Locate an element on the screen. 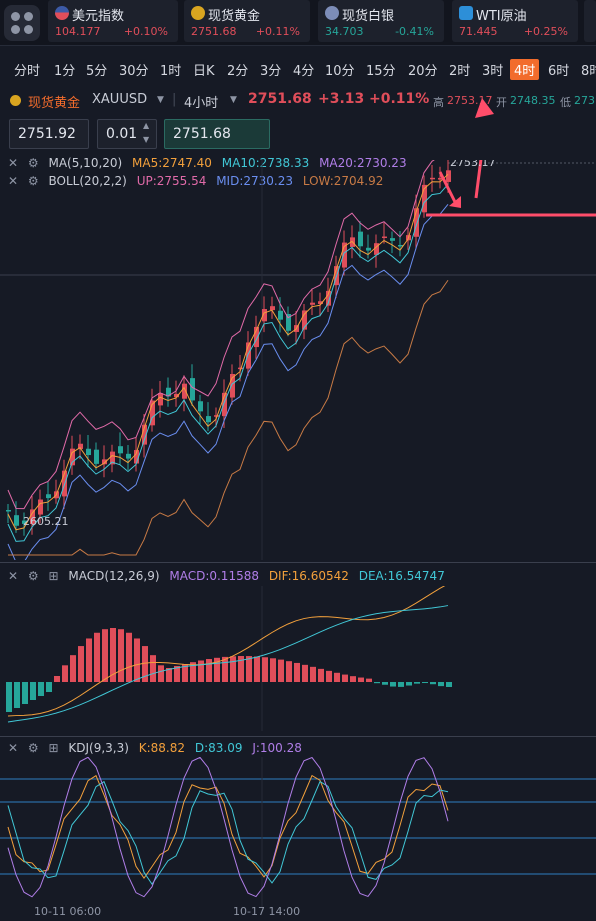 The height and width of the screenshot is (921, 596). ticker-usd-index: 美元指数 104.177 +0.10% is located at coordinates (113, 21).